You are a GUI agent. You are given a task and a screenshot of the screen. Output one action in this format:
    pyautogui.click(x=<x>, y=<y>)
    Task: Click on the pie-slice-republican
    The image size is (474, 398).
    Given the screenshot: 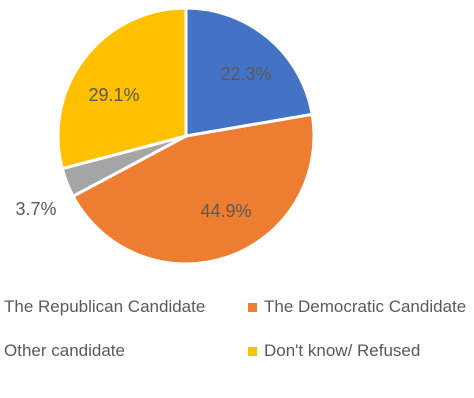 What is the action you would take?
    pyautogui.click(x=249, y=72)
    